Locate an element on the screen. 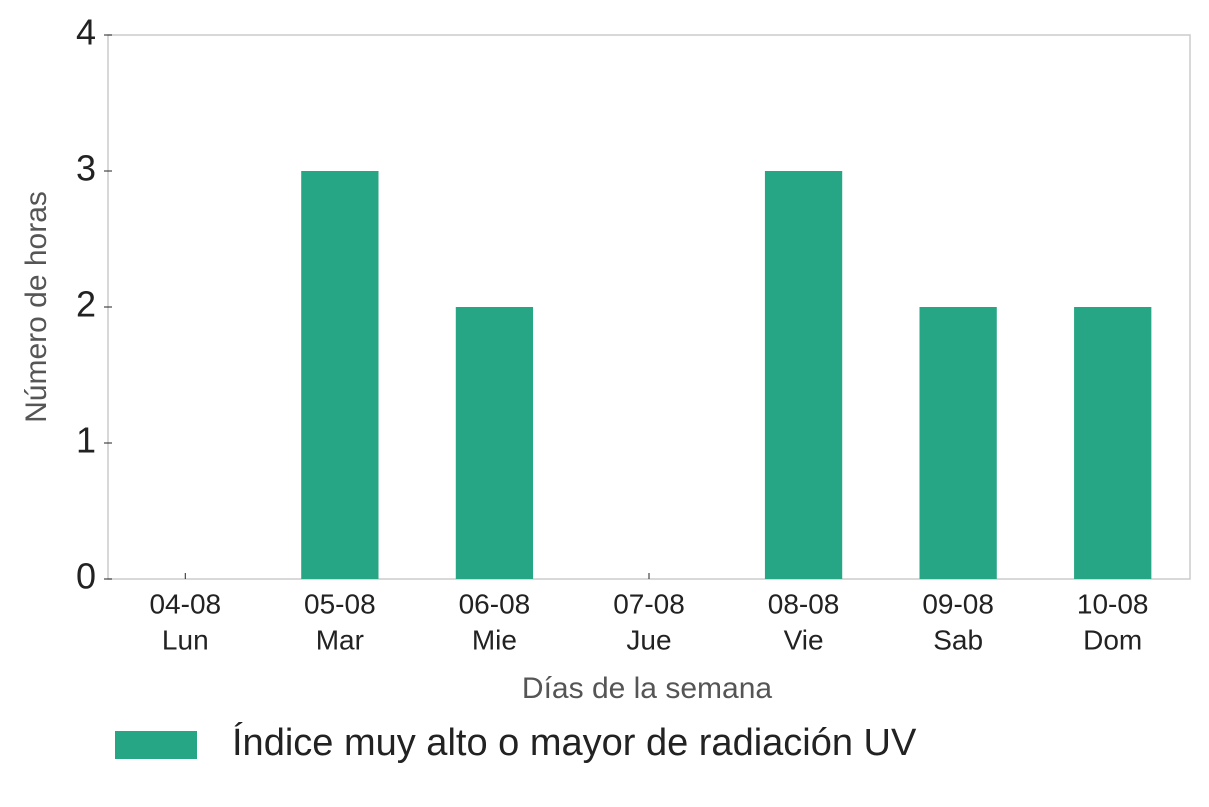 The height and width of the screenshot is (807, 1209). x-tick-label: 05-08 is located at coordinates (340, 603).